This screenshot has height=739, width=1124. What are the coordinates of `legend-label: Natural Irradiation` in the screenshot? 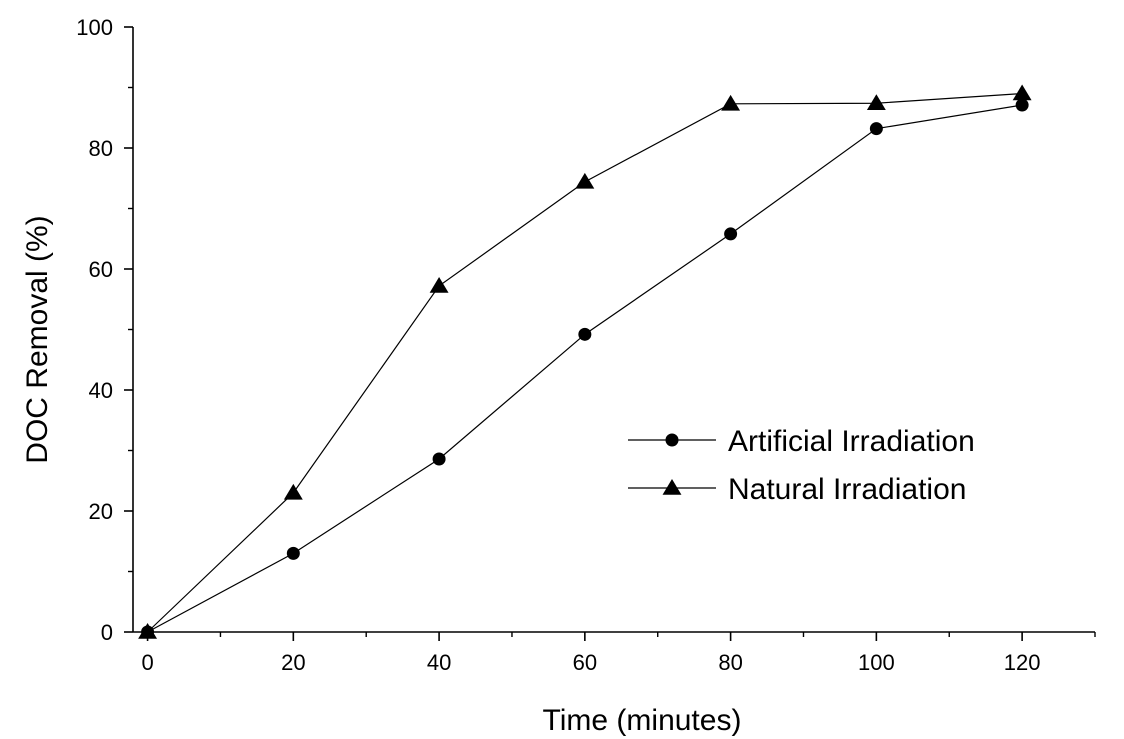 It's located at (847, 489).